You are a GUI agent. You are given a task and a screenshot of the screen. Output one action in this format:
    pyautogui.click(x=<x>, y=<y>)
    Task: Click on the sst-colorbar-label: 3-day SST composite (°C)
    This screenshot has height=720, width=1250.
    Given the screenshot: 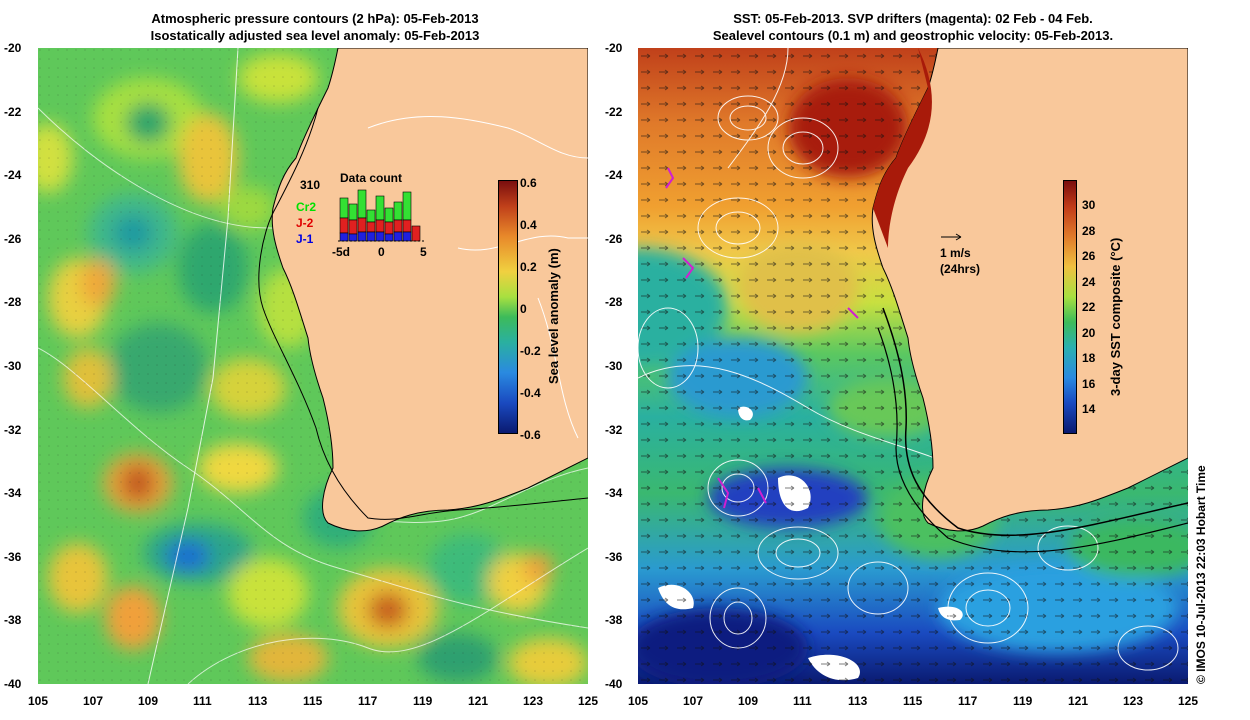 What is the action you would take?
    pyautogui.click(x=1115, y=316)
    